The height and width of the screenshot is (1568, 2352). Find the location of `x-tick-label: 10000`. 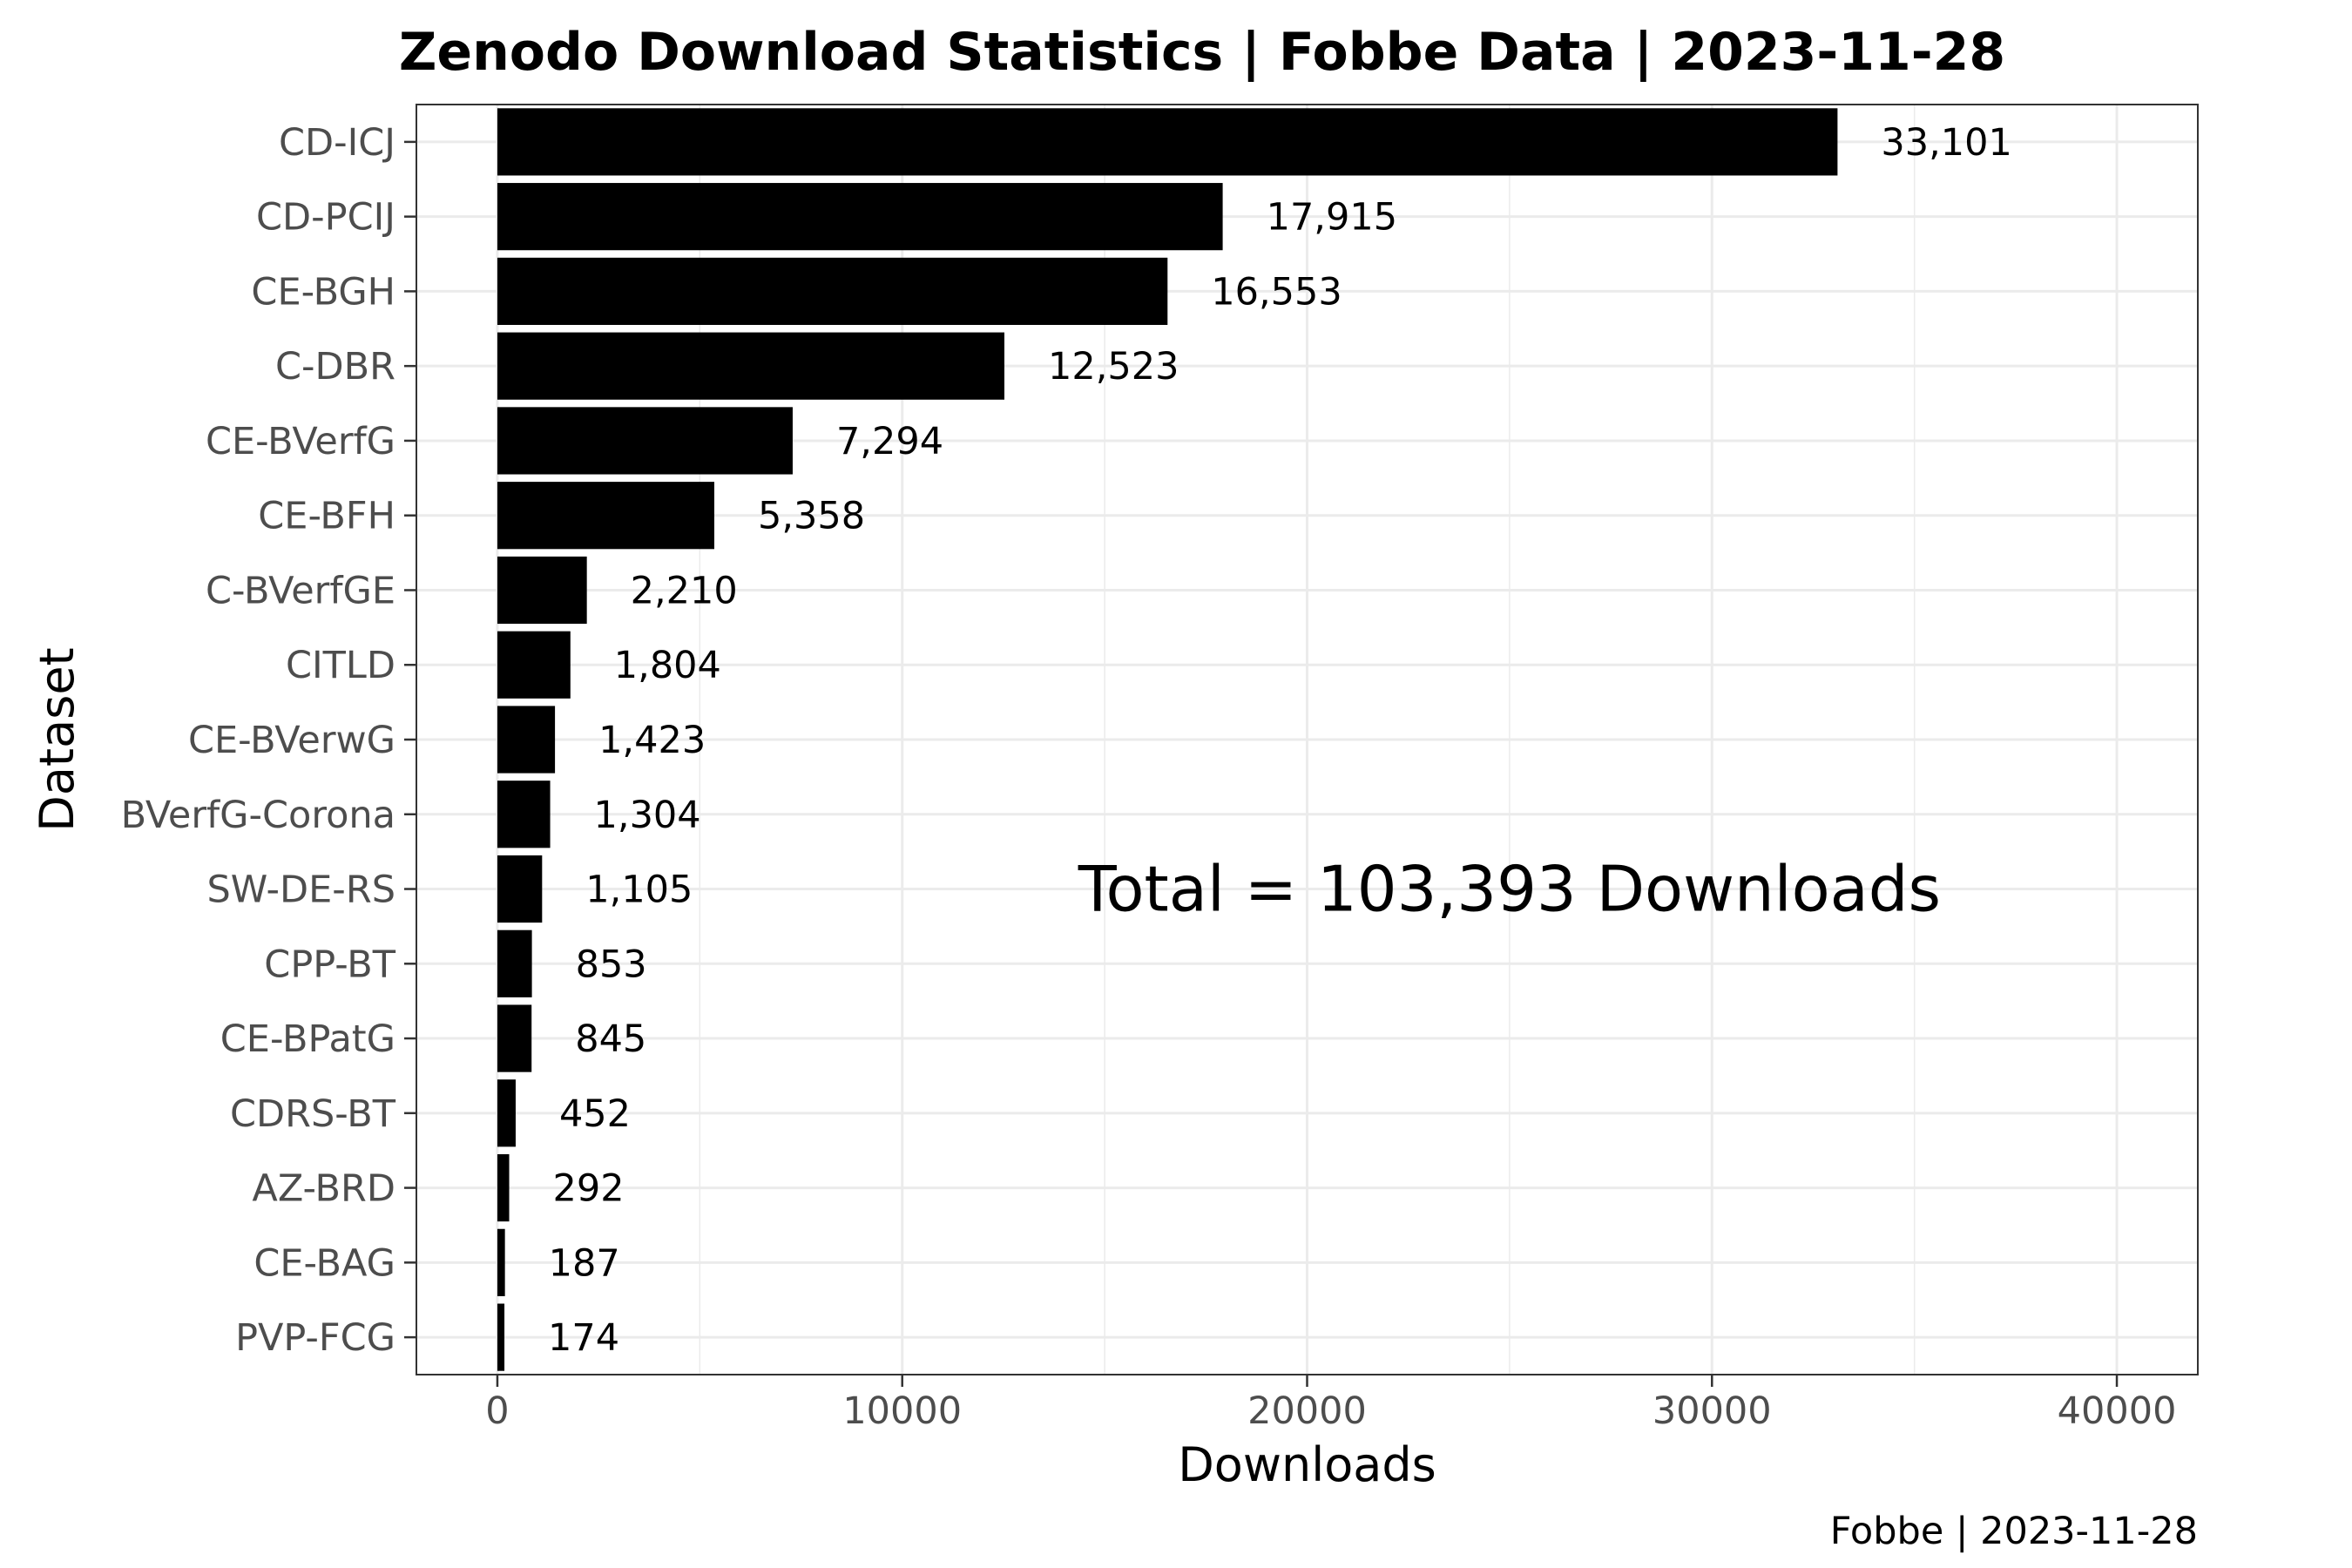

x-tick-label: 10000 is located at coordinates (902, 1411).